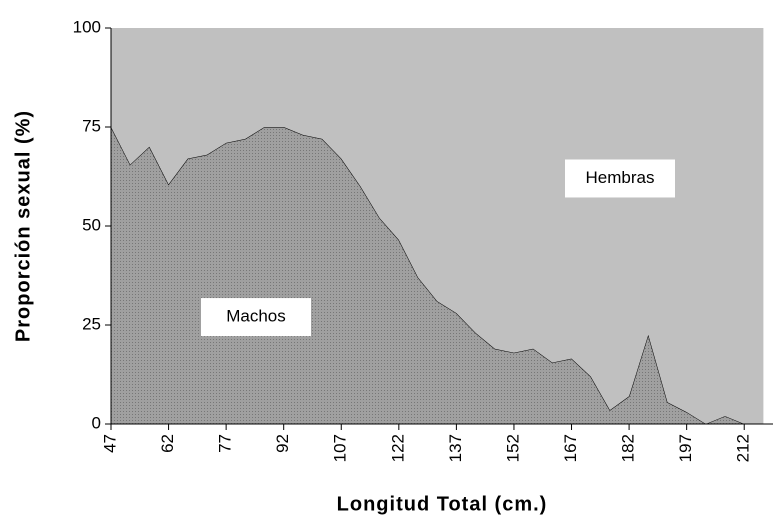  Describe the element at coordinates (743, 448) in the screenshot. I see `x-tick-label: 212` at that location.